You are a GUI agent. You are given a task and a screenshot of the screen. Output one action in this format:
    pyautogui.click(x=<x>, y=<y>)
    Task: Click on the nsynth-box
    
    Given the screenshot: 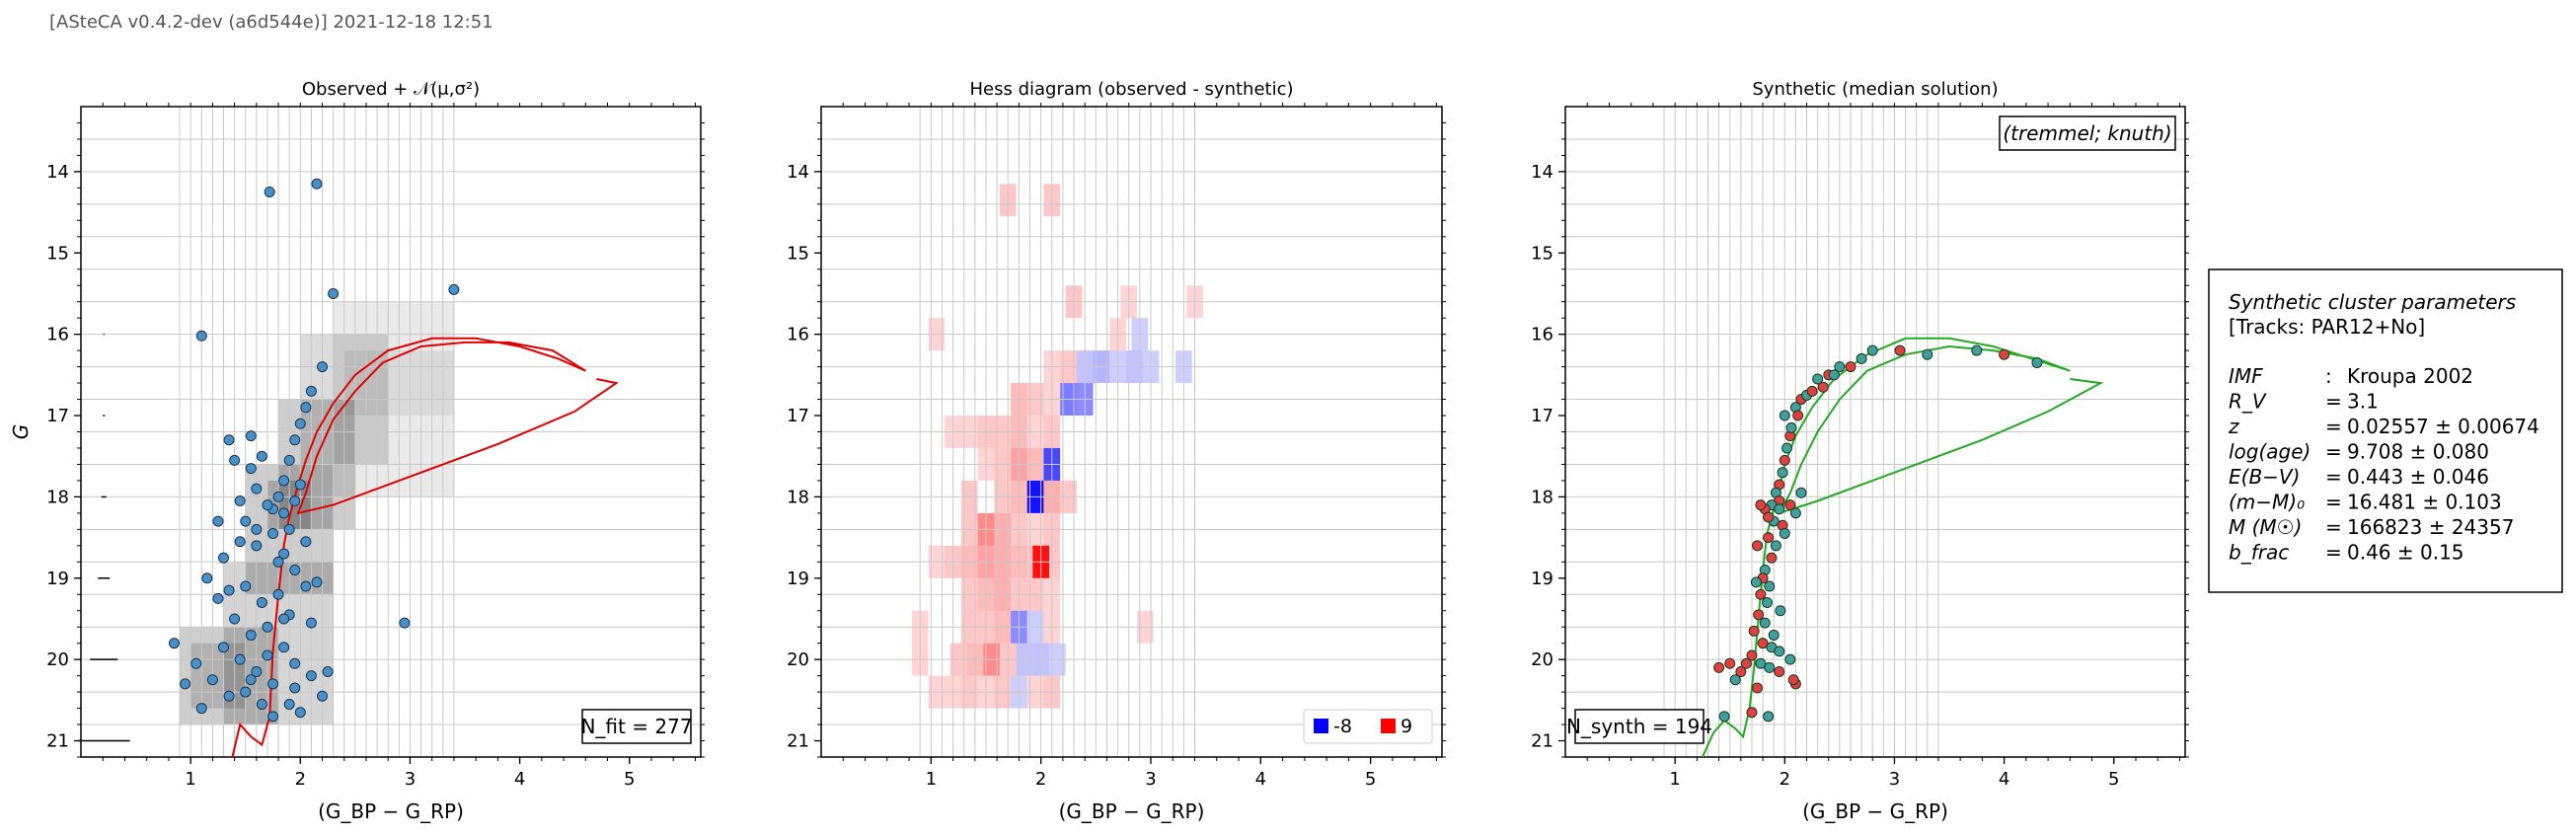 What is the action you would take?
    pyautogui.click(x=1639, y=726)
    